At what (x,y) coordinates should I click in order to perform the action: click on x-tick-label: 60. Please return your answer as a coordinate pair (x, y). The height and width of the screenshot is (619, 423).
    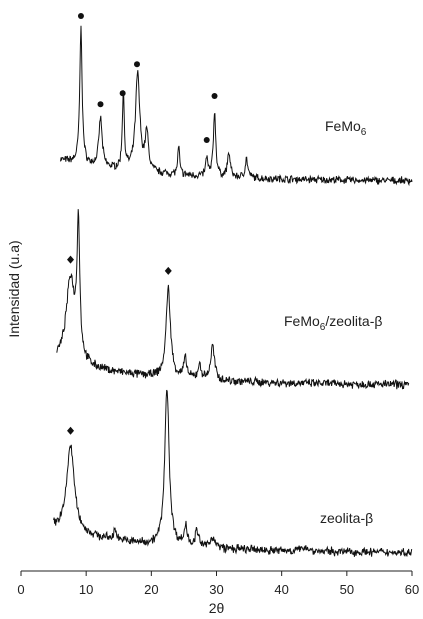
    Looking at the image, I should click on (412, 589).